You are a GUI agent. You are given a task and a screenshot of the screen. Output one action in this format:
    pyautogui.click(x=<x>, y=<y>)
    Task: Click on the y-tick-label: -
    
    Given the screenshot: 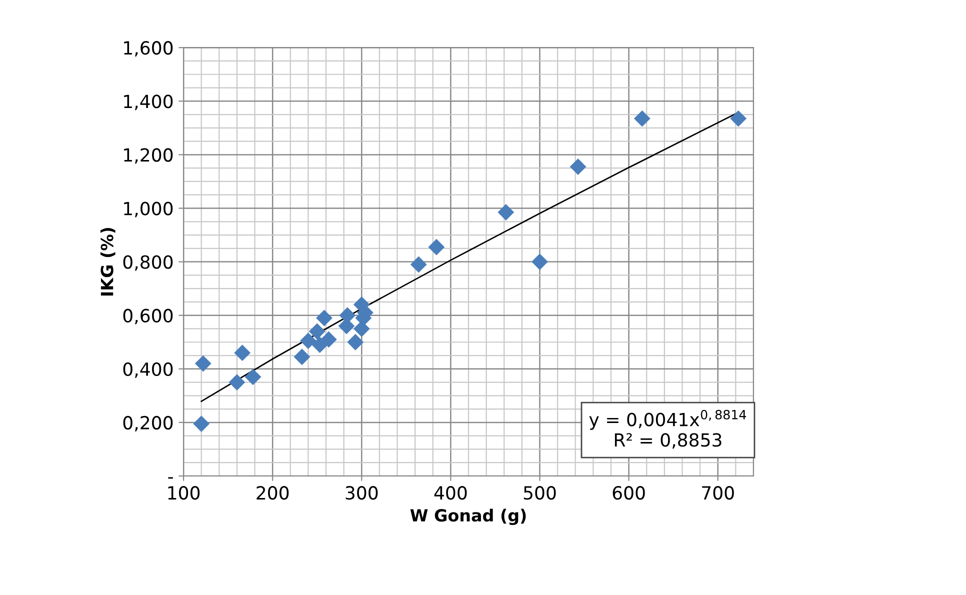 What is the action you would take?
    pyautogui.click(x=170, y=478)
    